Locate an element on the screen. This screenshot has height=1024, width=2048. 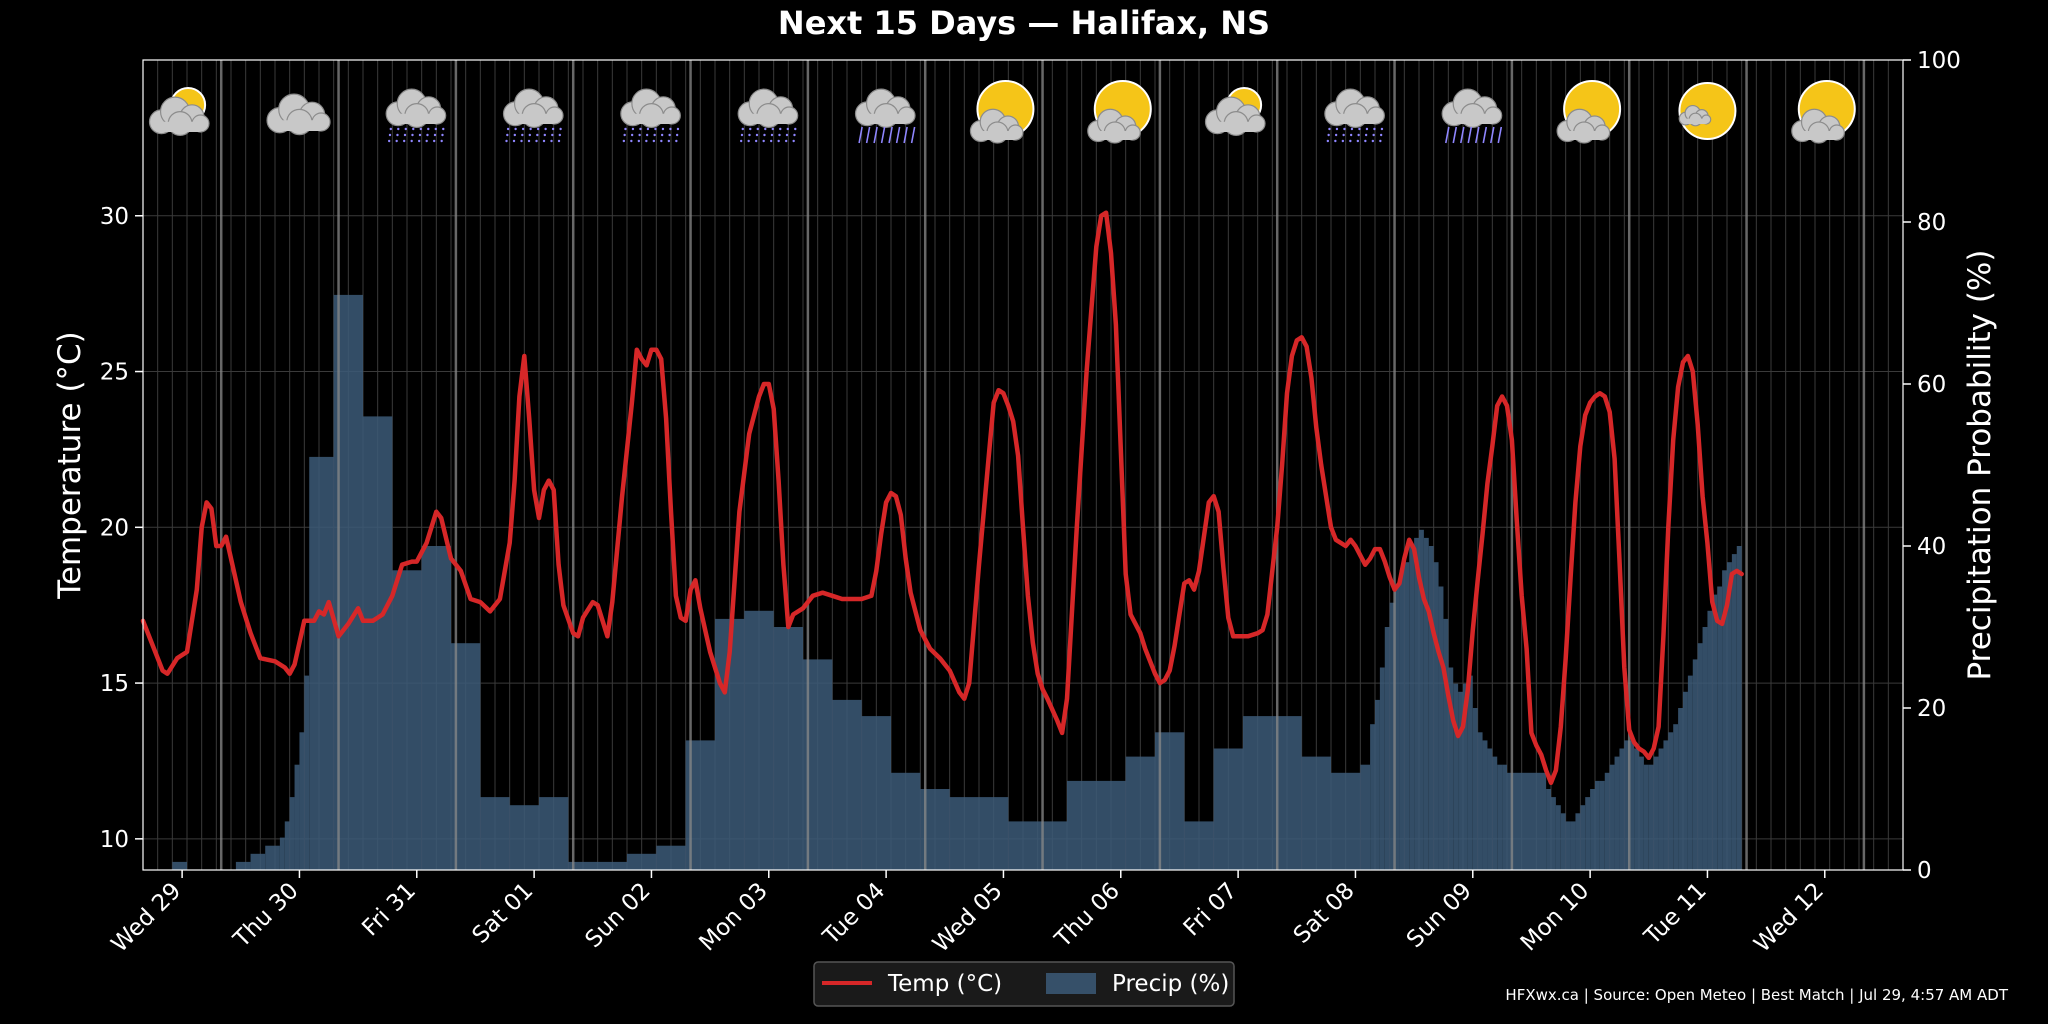
legend-precip-swatch is located at coordinates (1071, 983).